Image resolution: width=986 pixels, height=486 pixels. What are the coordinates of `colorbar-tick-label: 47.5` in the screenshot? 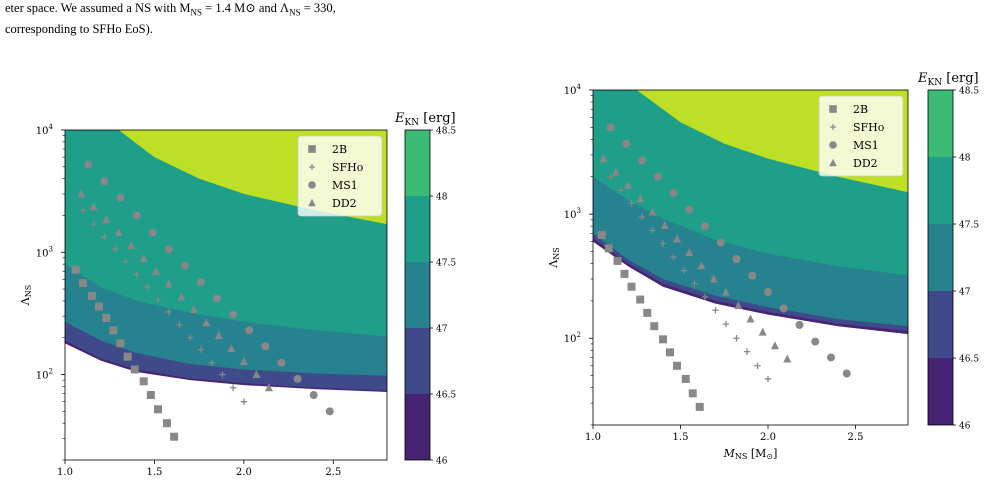 It's located at (969, 226).